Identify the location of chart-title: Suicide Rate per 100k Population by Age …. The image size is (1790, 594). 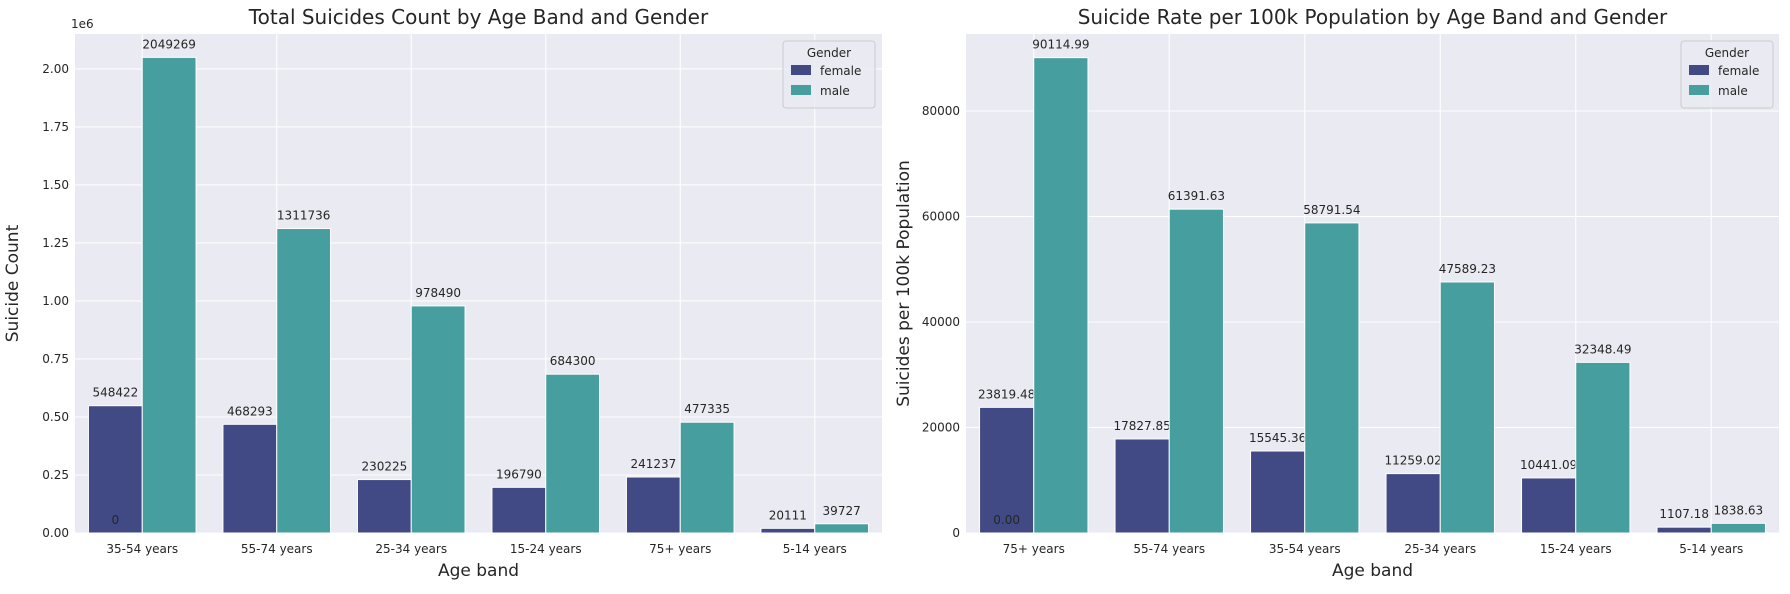
(1373, 17).